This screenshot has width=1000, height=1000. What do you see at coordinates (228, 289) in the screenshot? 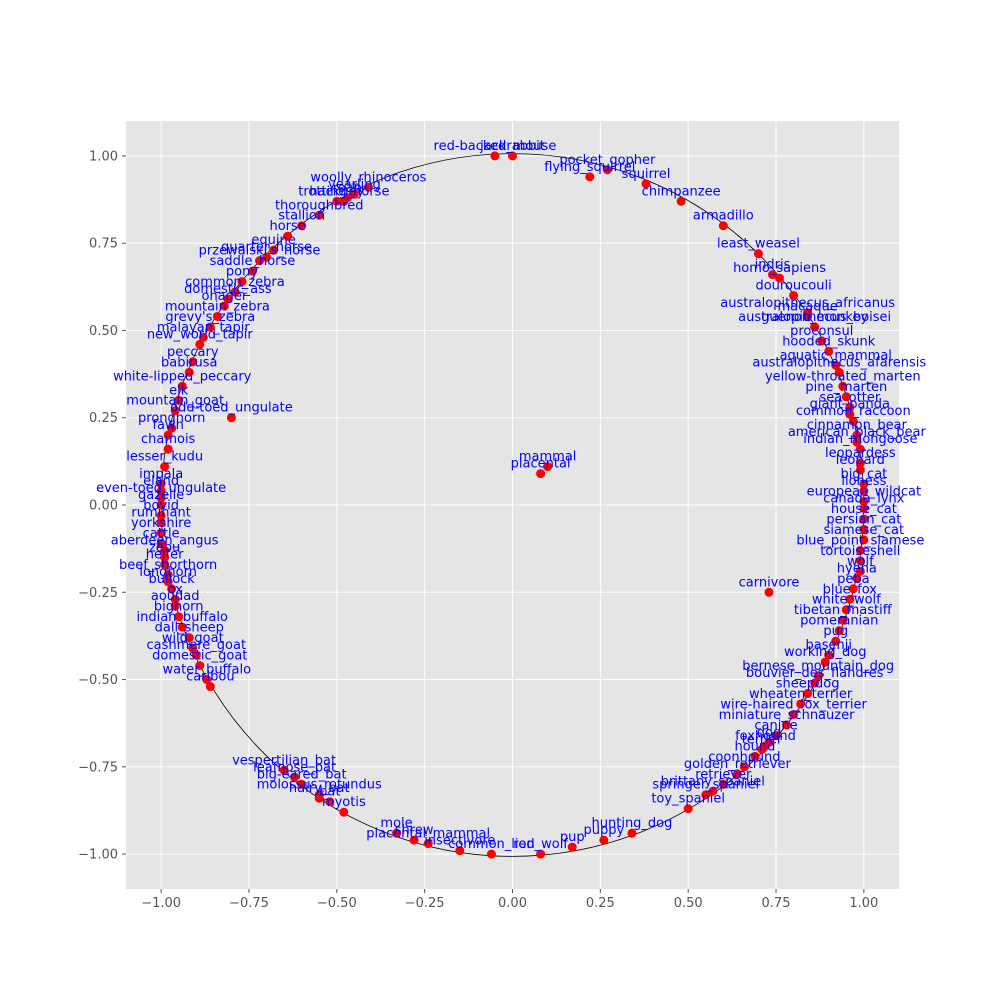
I see `data-point-label: domestic_ass` at bounding box center [228, 289].